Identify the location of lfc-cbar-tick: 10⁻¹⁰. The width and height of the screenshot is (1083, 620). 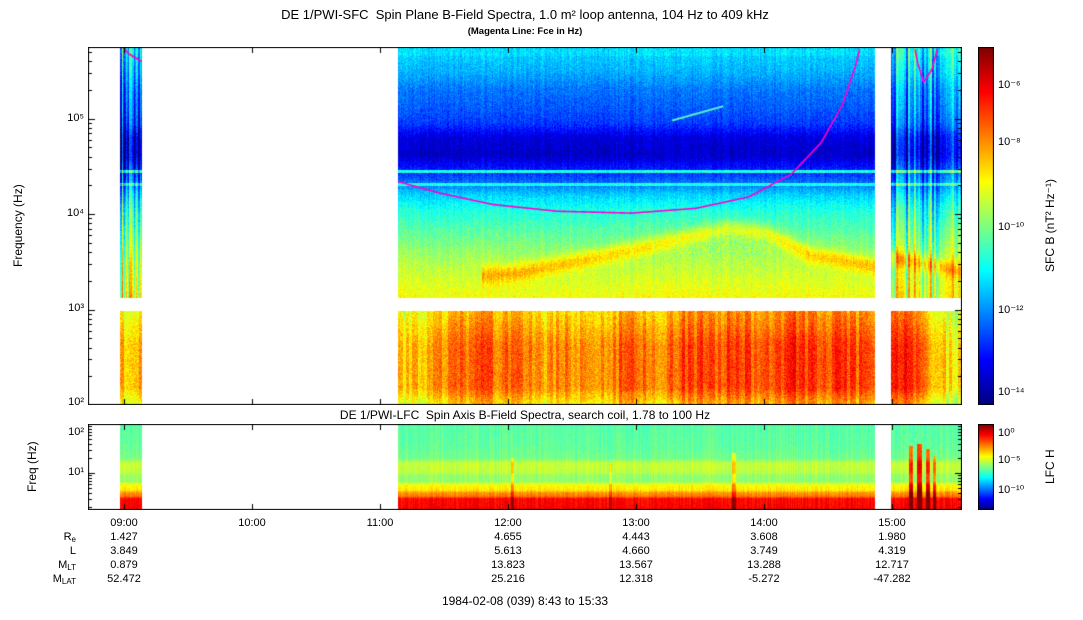
(1011, 490).